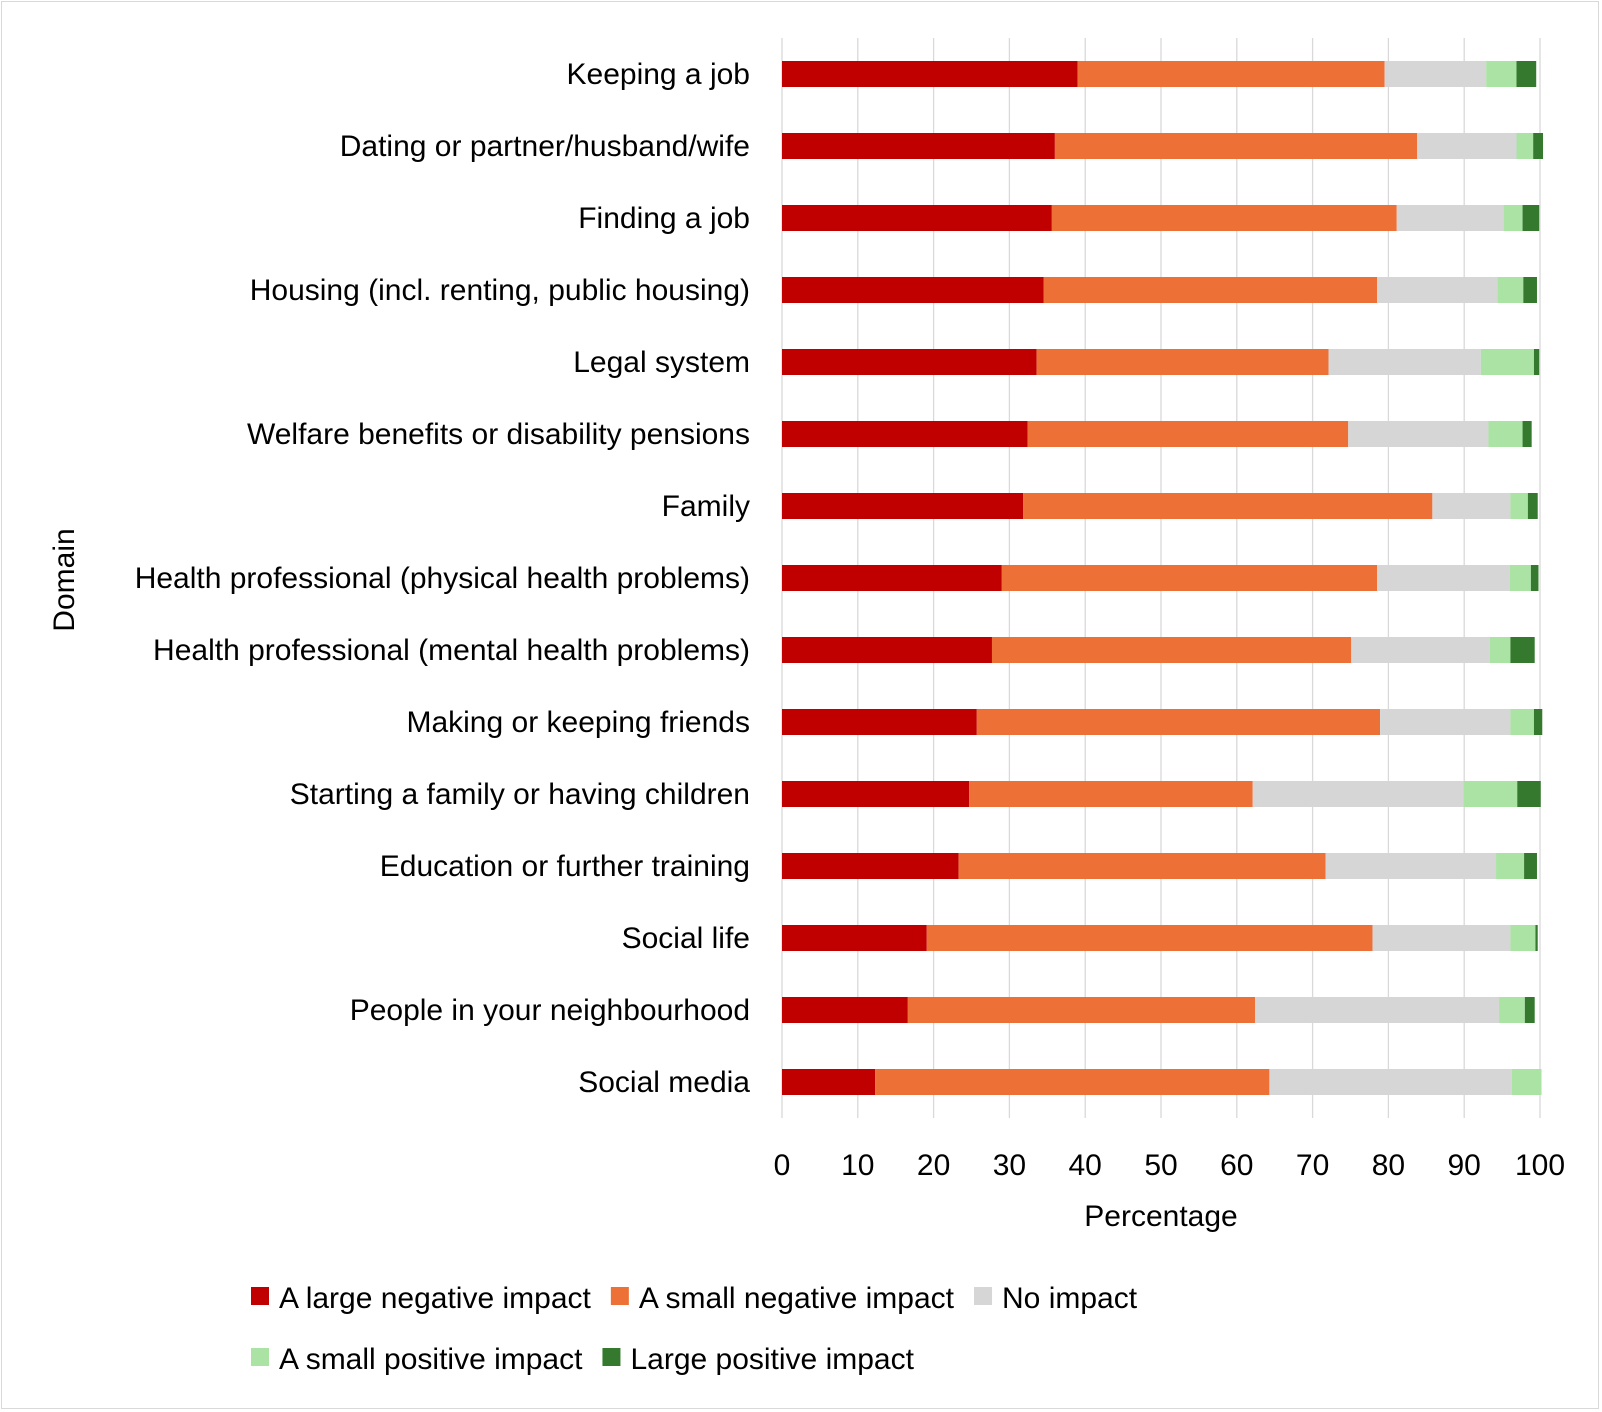 The height and width of the screenshot is (1412, 1602). What do you see at coordinates (1009, 1165) in the screenshot?
I see `x-tick-label: 30` at bounding box center [1009, 1165].